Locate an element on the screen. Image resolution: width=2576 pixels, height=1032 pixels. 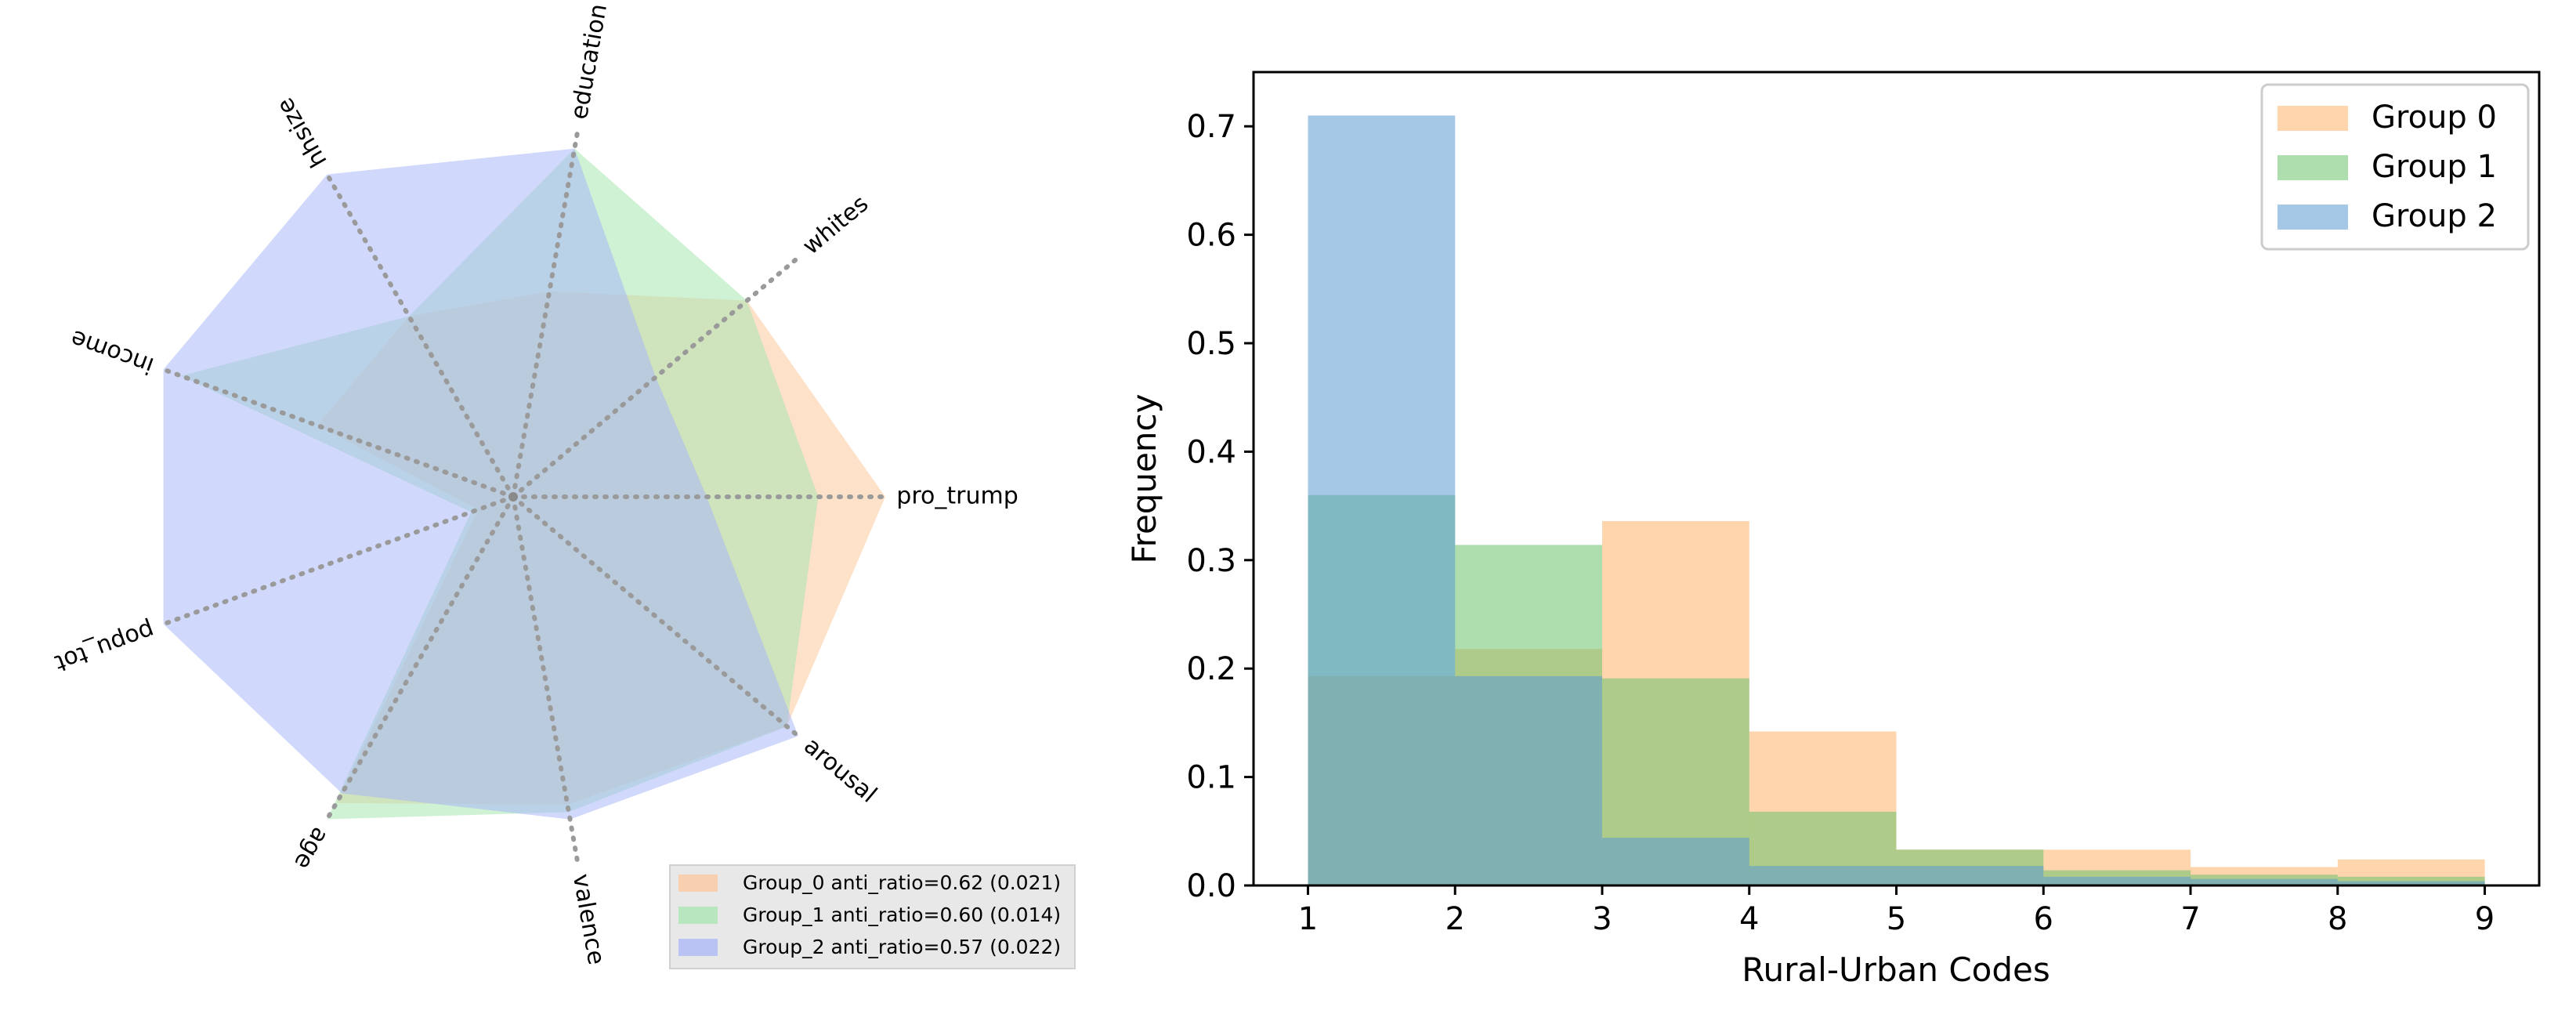
histogram-y-tick-label-0.0: 0.0 is located at coordinates (1211, 886).